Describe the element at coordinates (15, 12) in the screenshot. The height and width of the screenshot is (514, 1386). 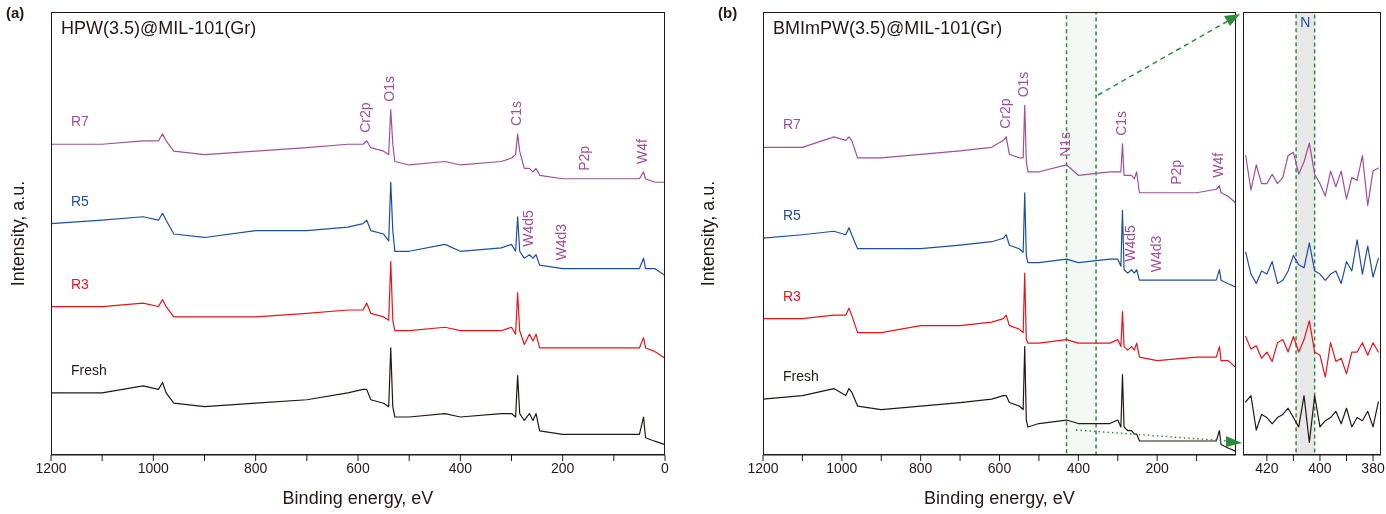
I see `chart-title: (a)` at that location.